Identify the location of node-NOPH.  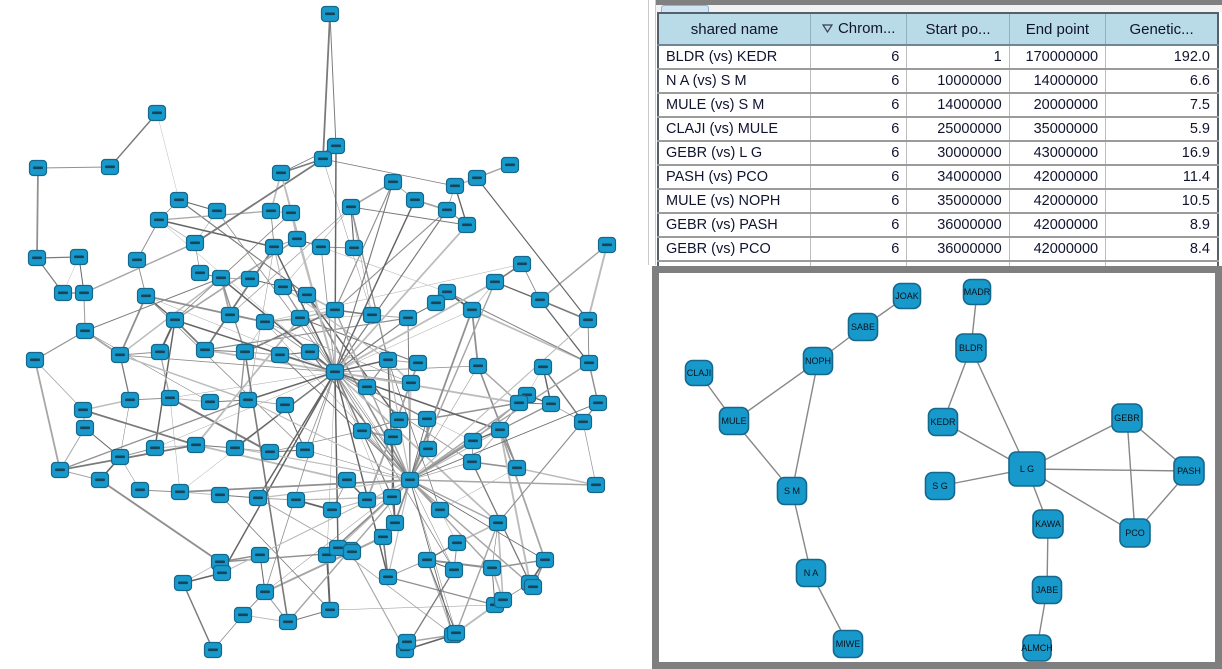
(818, 361).